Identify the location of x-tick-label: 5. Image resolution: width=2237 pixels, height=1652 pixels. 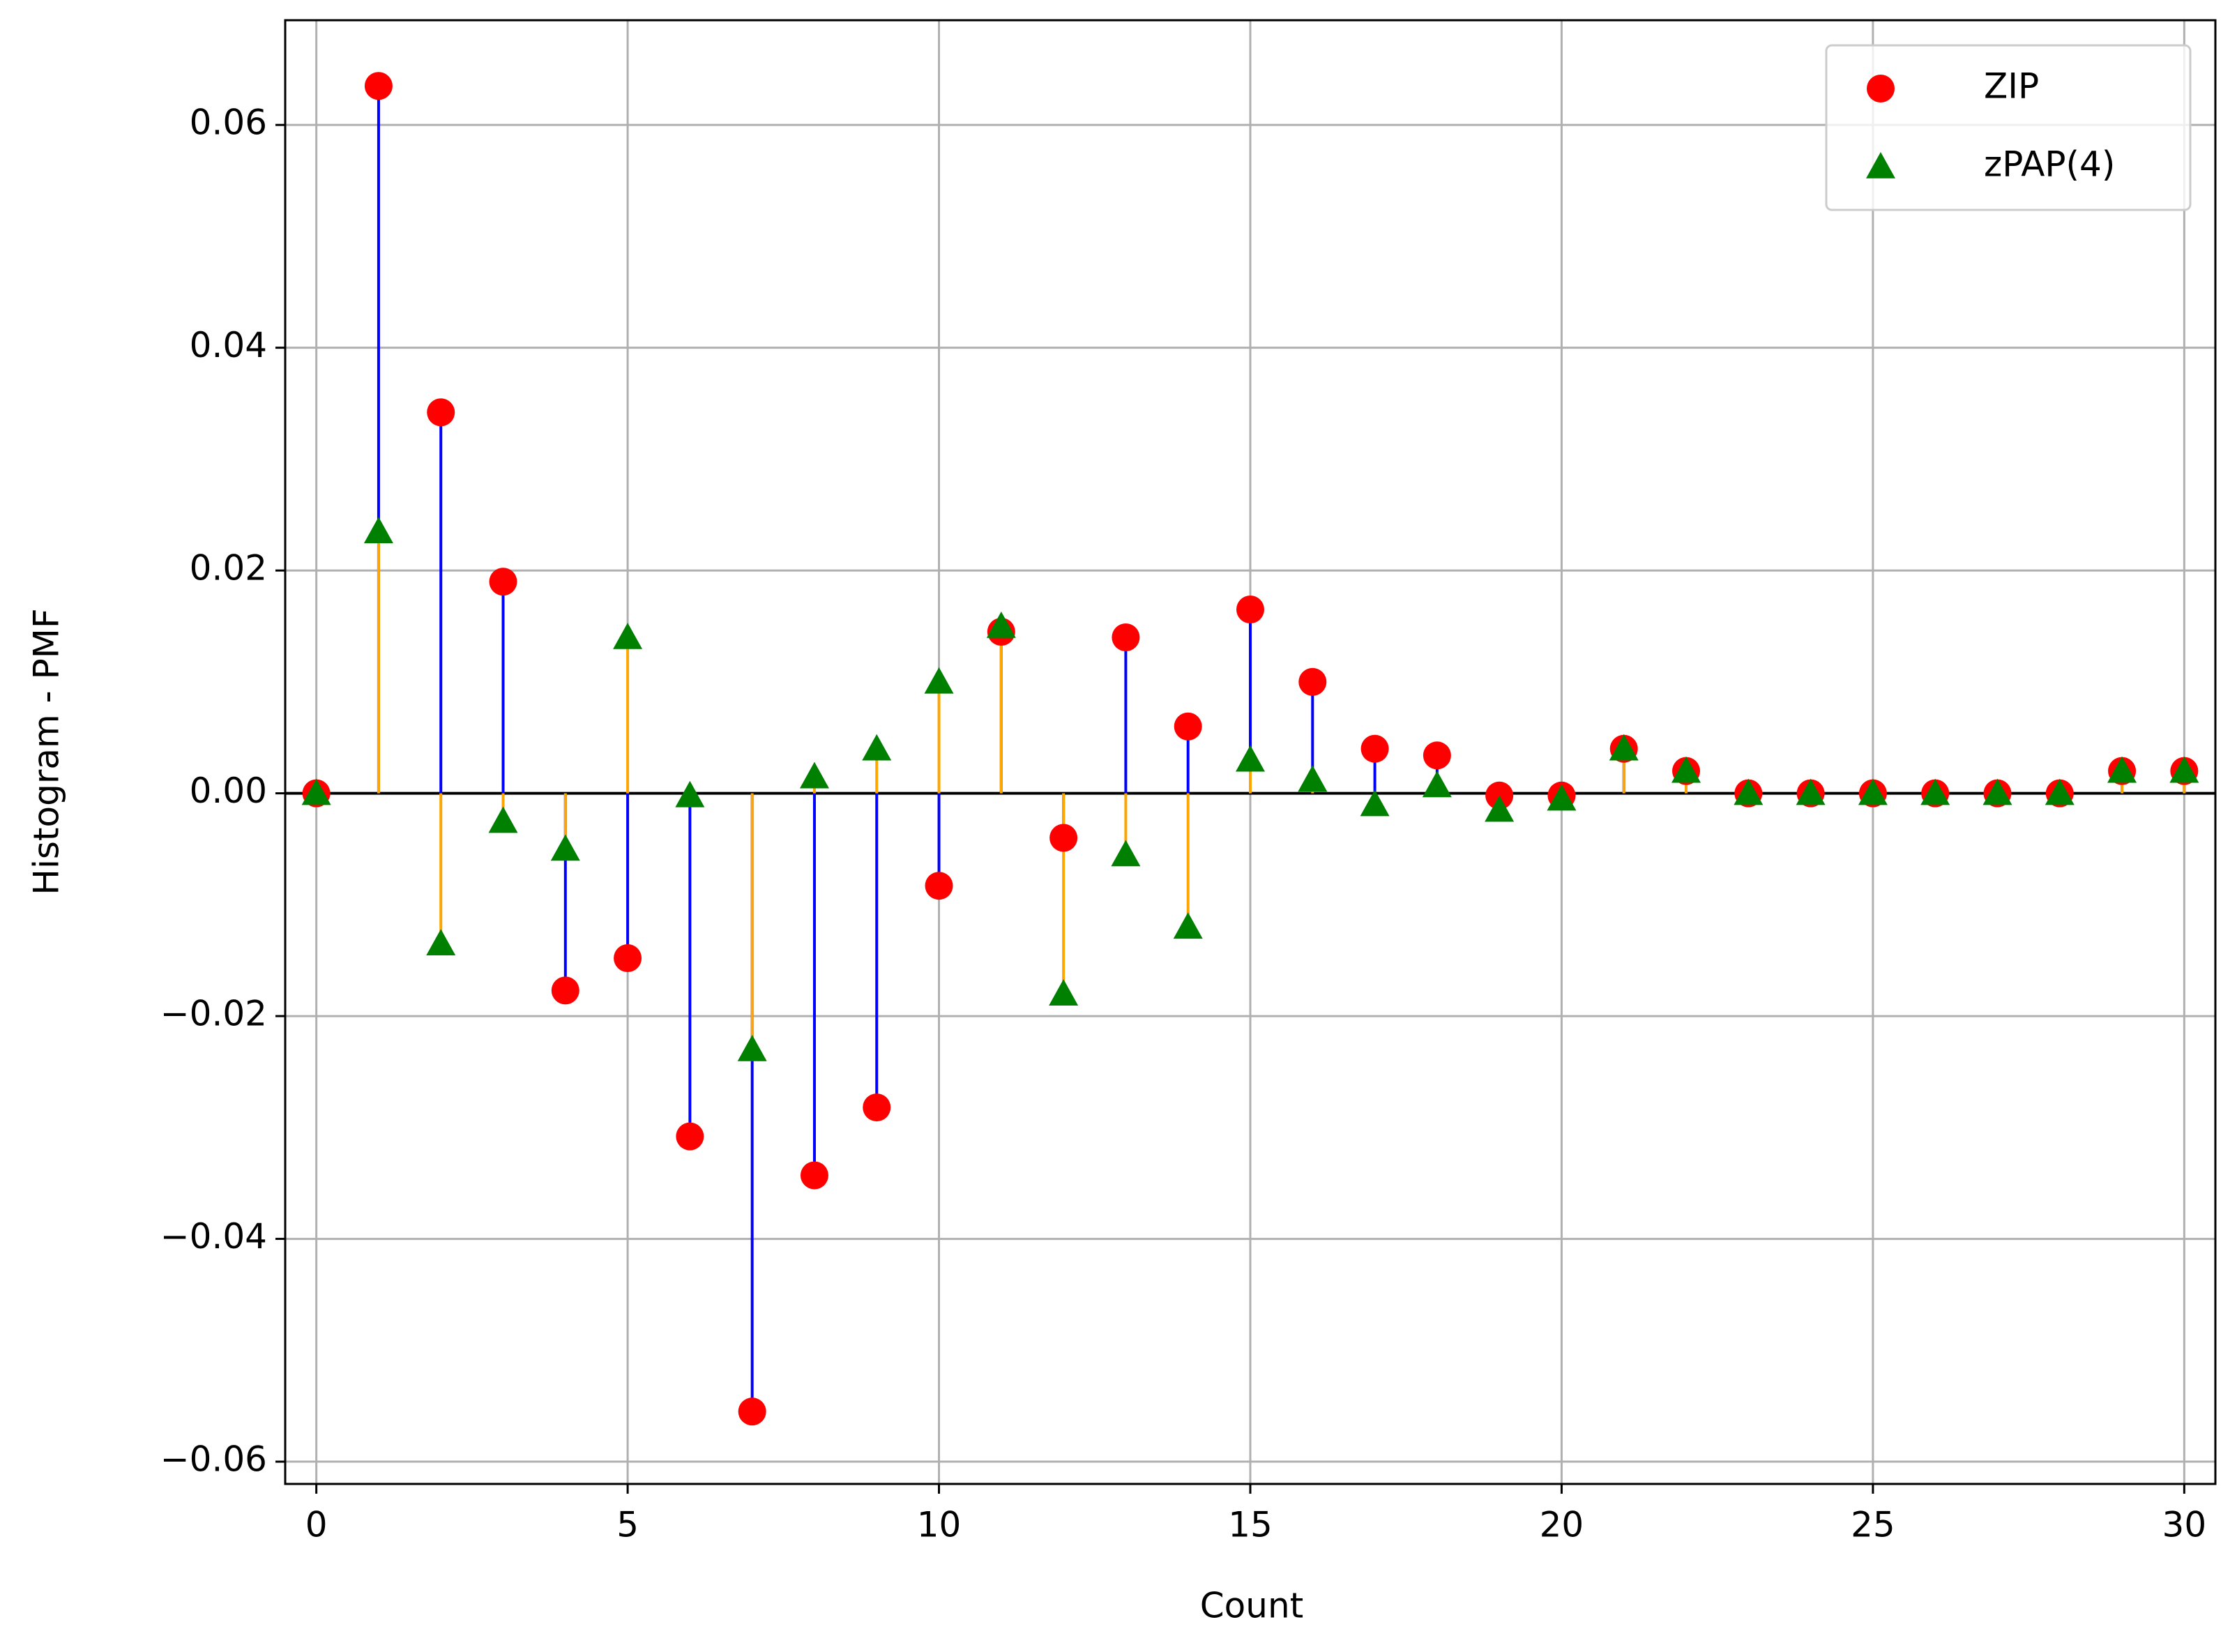
(627, 1525).